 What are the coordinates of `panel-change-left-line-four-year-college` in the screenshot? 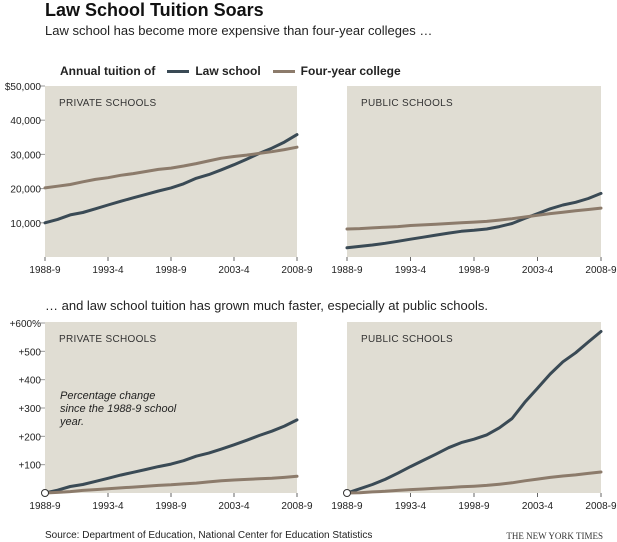 It's located at (171, 484).